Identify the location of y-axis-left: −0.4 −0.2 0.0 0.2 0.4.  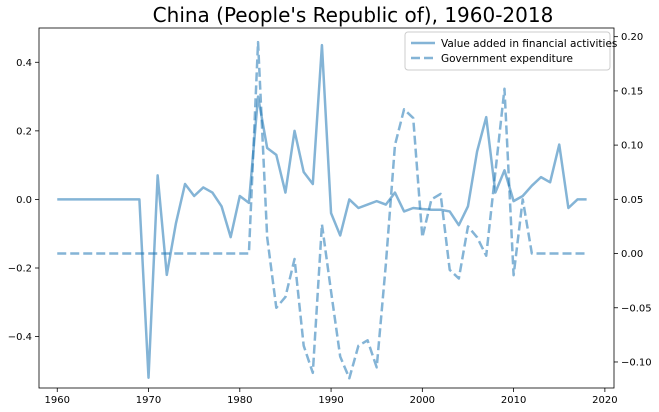
(23, 200).